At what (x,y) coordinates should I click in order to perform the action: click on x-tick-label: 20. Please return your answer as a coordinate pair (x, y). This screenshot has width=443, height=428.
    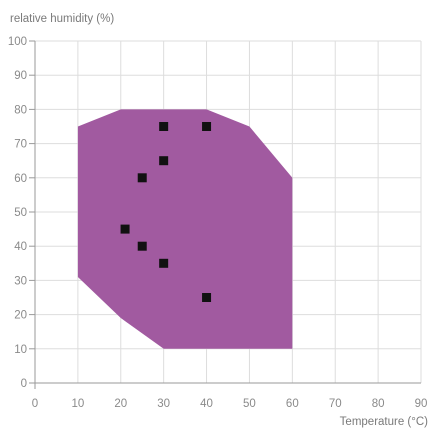
    Looking at the image, I should click on (120, 404).